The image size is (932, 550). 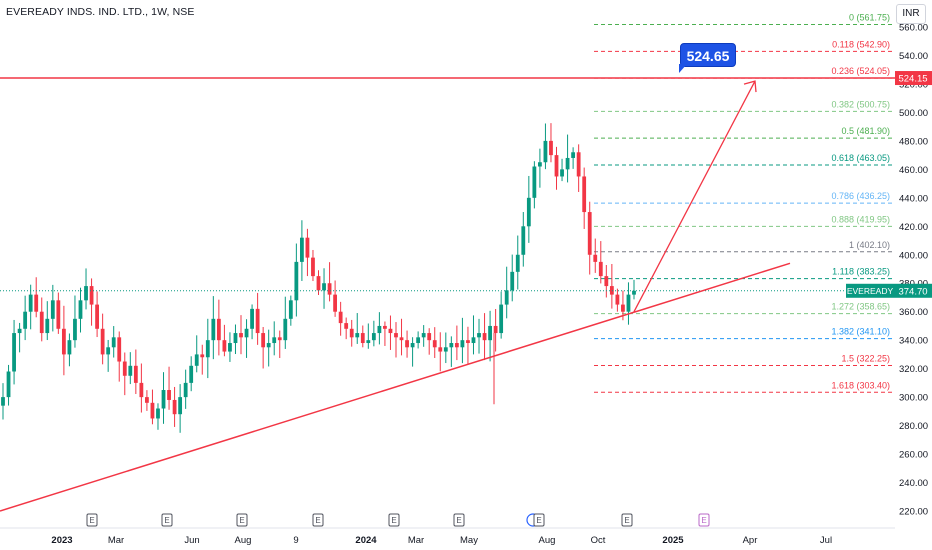 What do you see at coordinates (913, 483) in the screenshot?
I see `y-tick-label: 240.00` at bounding box center [913, 483].